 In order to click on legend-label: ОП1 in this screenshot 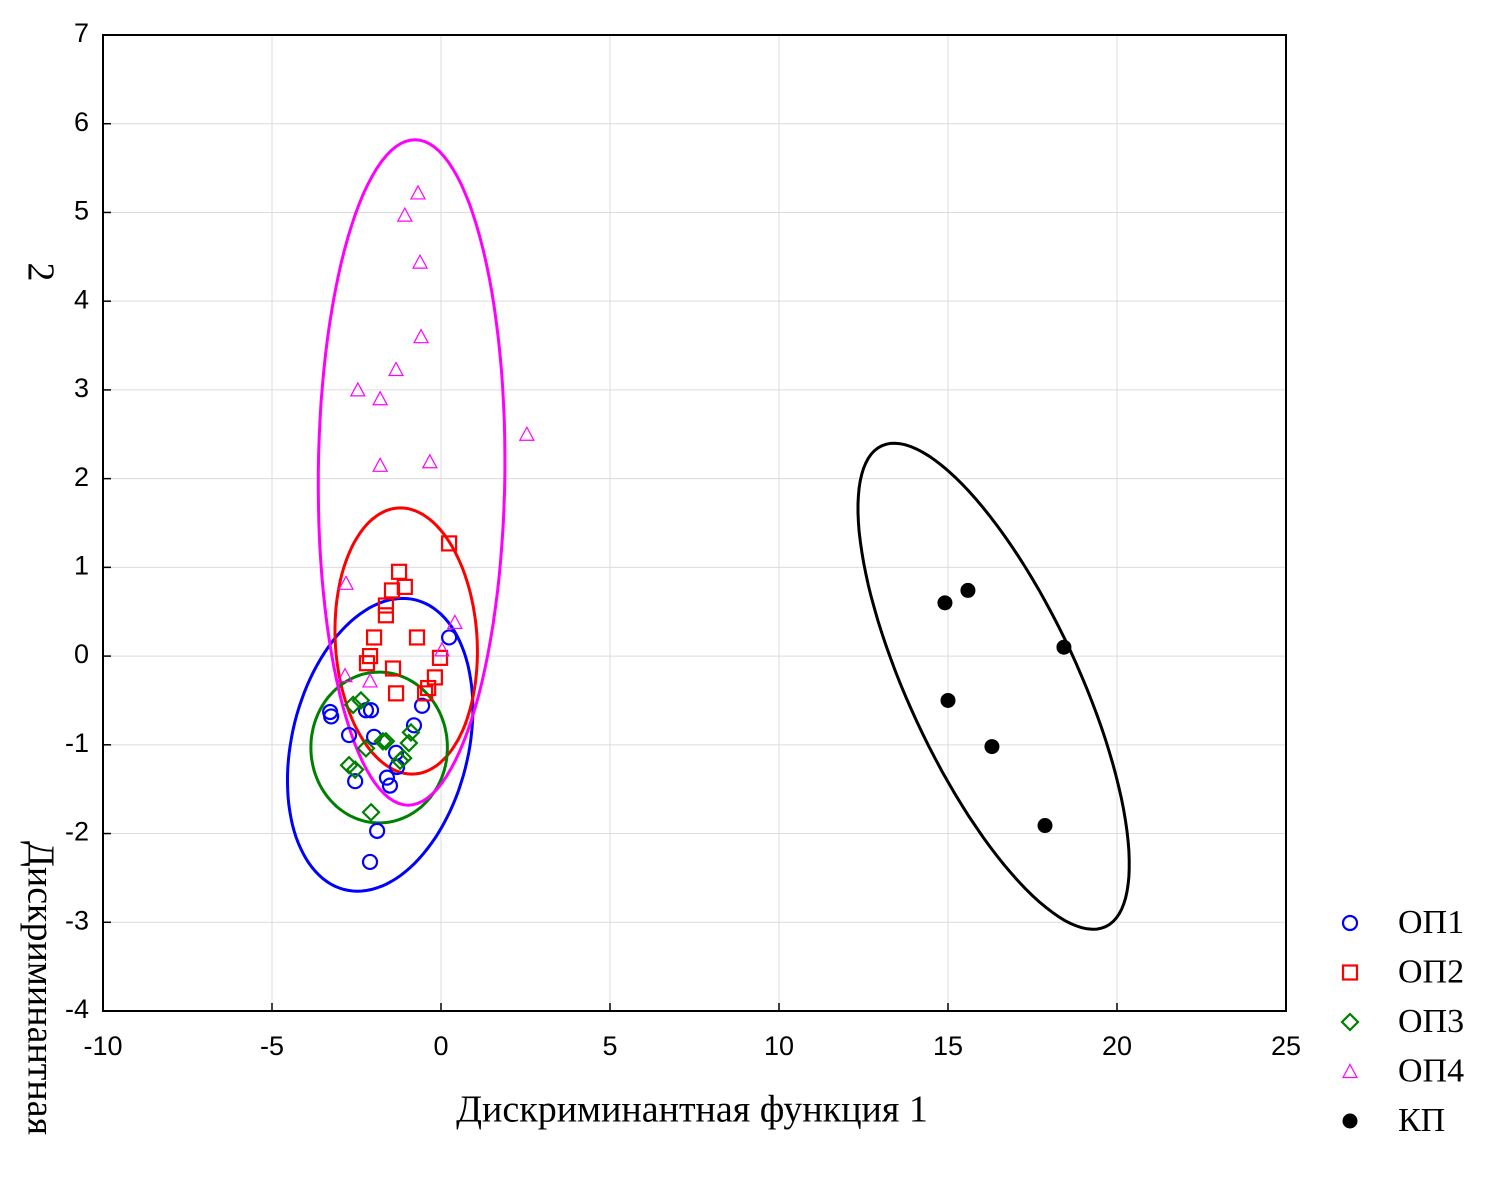, I will do `click(1431, 922)`.